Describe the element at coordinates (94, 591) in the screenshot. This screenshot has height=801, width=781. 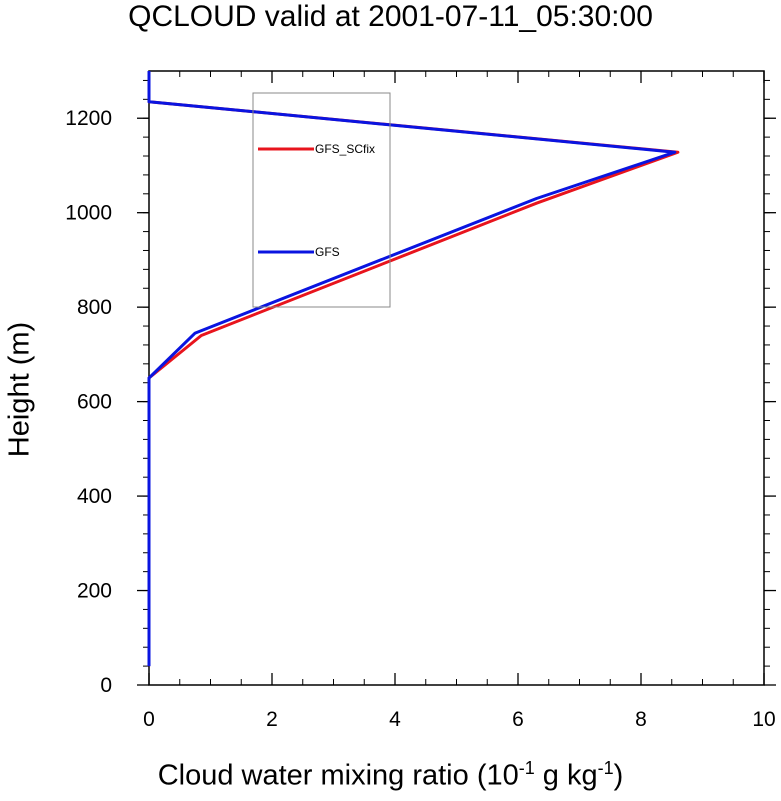
I see `y-tick-label: 200` at that location.